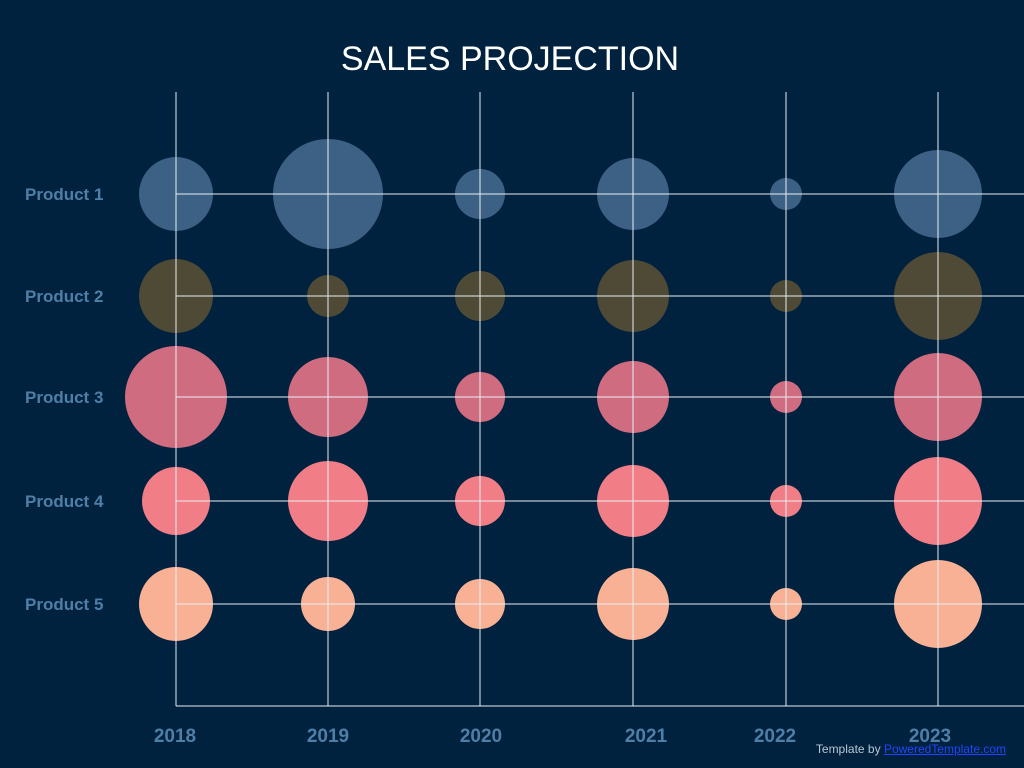 This screenshot has height=768, width=1024. What do you see at coordinates (848, 749) in the screenshot?
I see `credit-prefix: Template by` at bounding box center [848, 749].